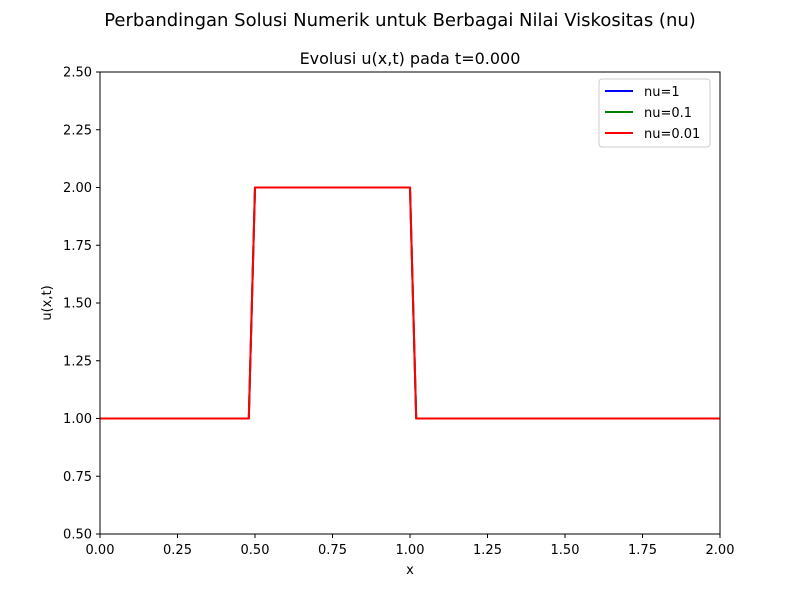  What do you see at coordinates (565, 550) in the screenshot?
I see `x-tick-label: 1.50` at bounding box center [565, 550].